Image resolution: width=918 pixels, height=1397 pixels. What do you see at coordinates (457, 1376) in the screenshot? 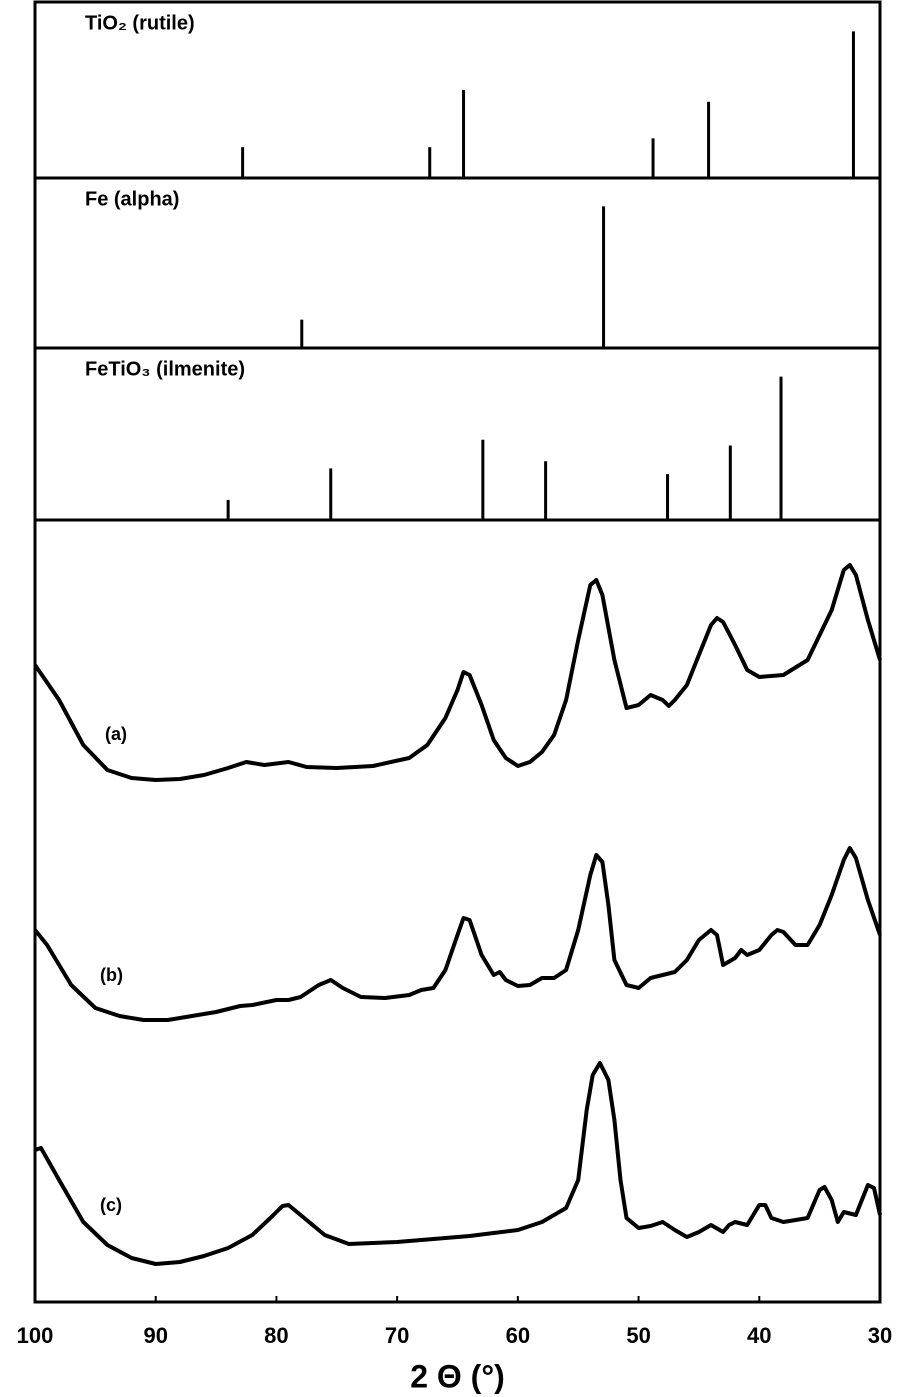
I see `x-axis-label: 2 Θ (°)` at bounding box center [457, 1376].